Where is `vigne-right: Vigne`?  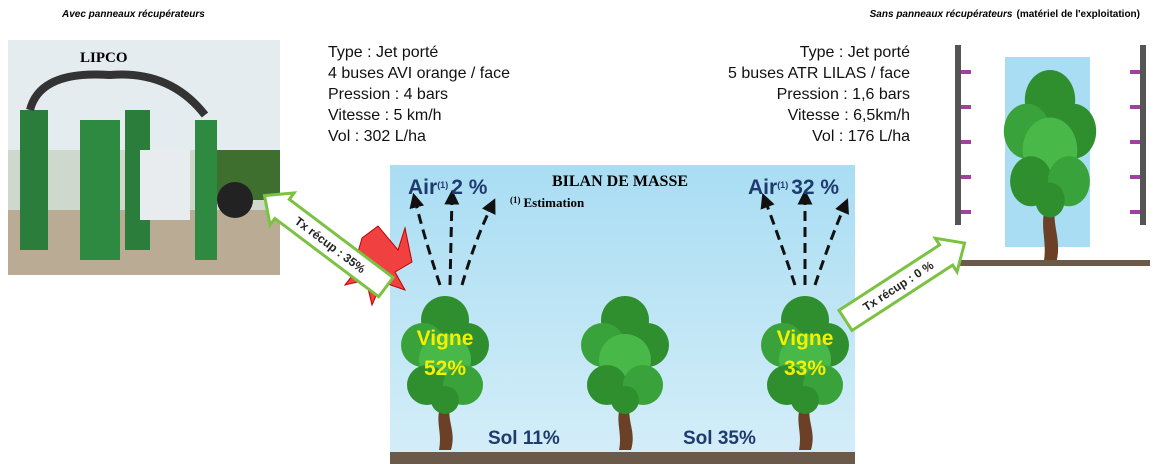 vigne-right: Vigne is located at coordinates (805, 338).